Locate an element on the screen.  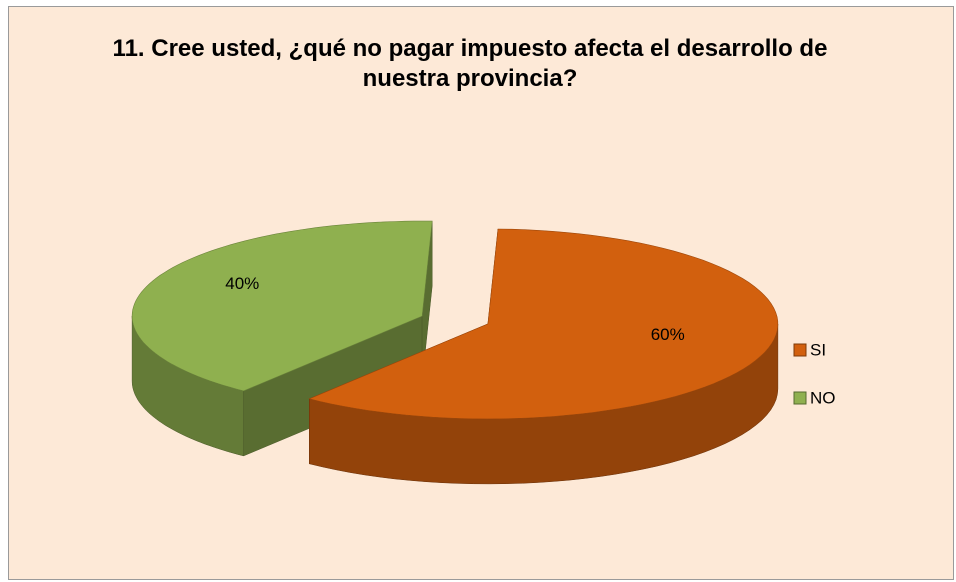
slice is located at coordinates (282, 306).